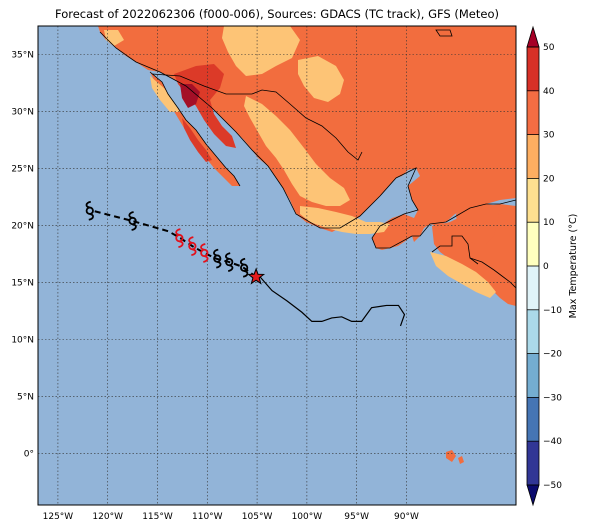 The width and height of the screenshot is (592, 529). I want to click on land-baja-north, so click(165, 94).